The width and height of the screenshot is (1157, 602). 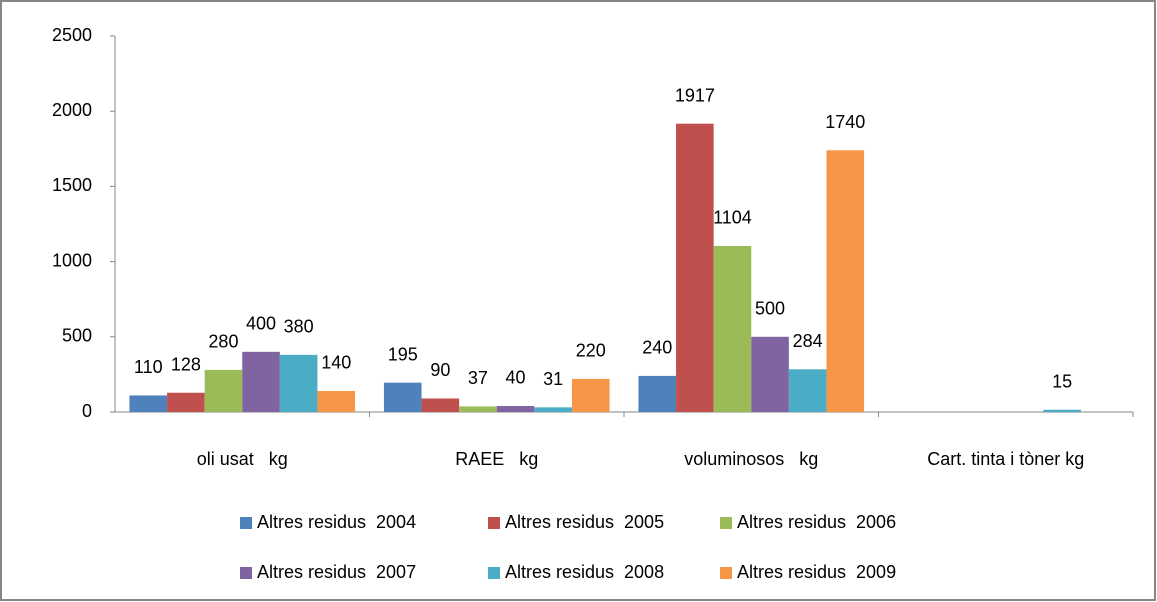 What do you see at coordinates (77, 336) in the screenshot?
I see `y-tick-label: 500` at bounding box center [77, 336].